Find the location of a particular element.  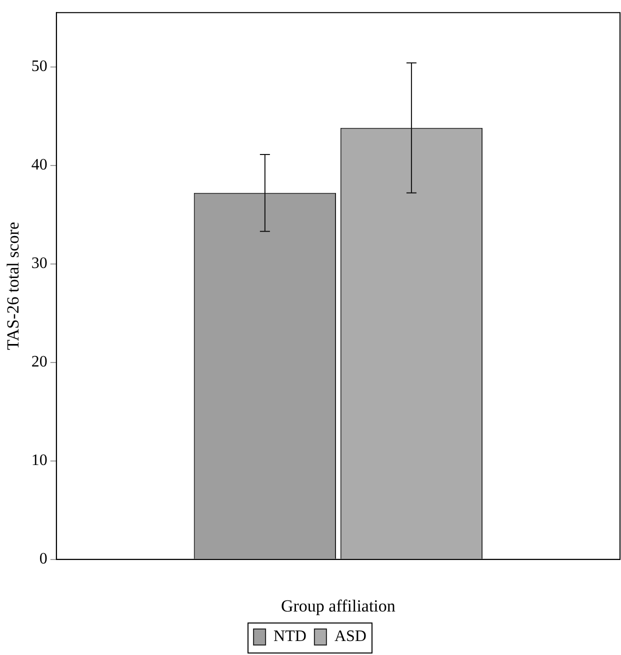

y-axis-title: TAS-26 total score is located at coordinates (13, 286).